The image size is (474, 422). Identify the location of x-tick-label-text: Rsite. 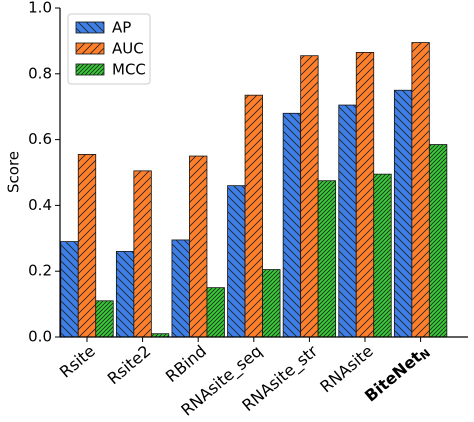
(77, 361).